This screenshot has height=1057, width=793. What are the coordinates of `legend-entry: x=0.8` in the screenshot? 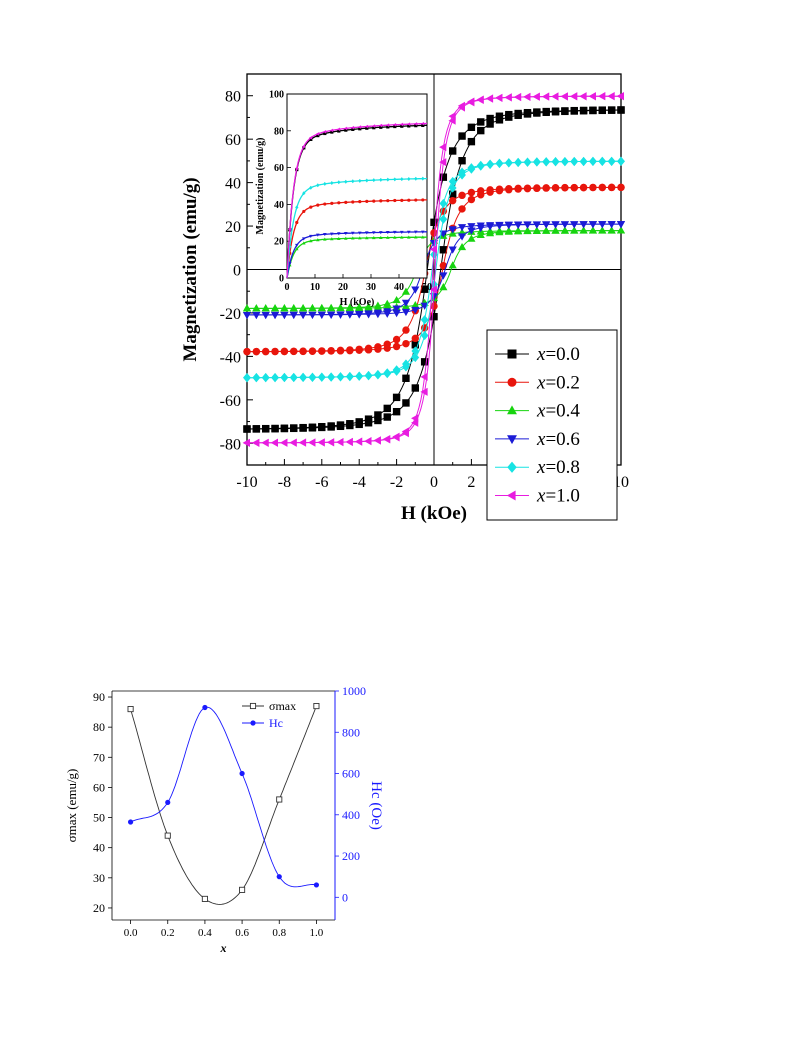 It's located at (537, 467).